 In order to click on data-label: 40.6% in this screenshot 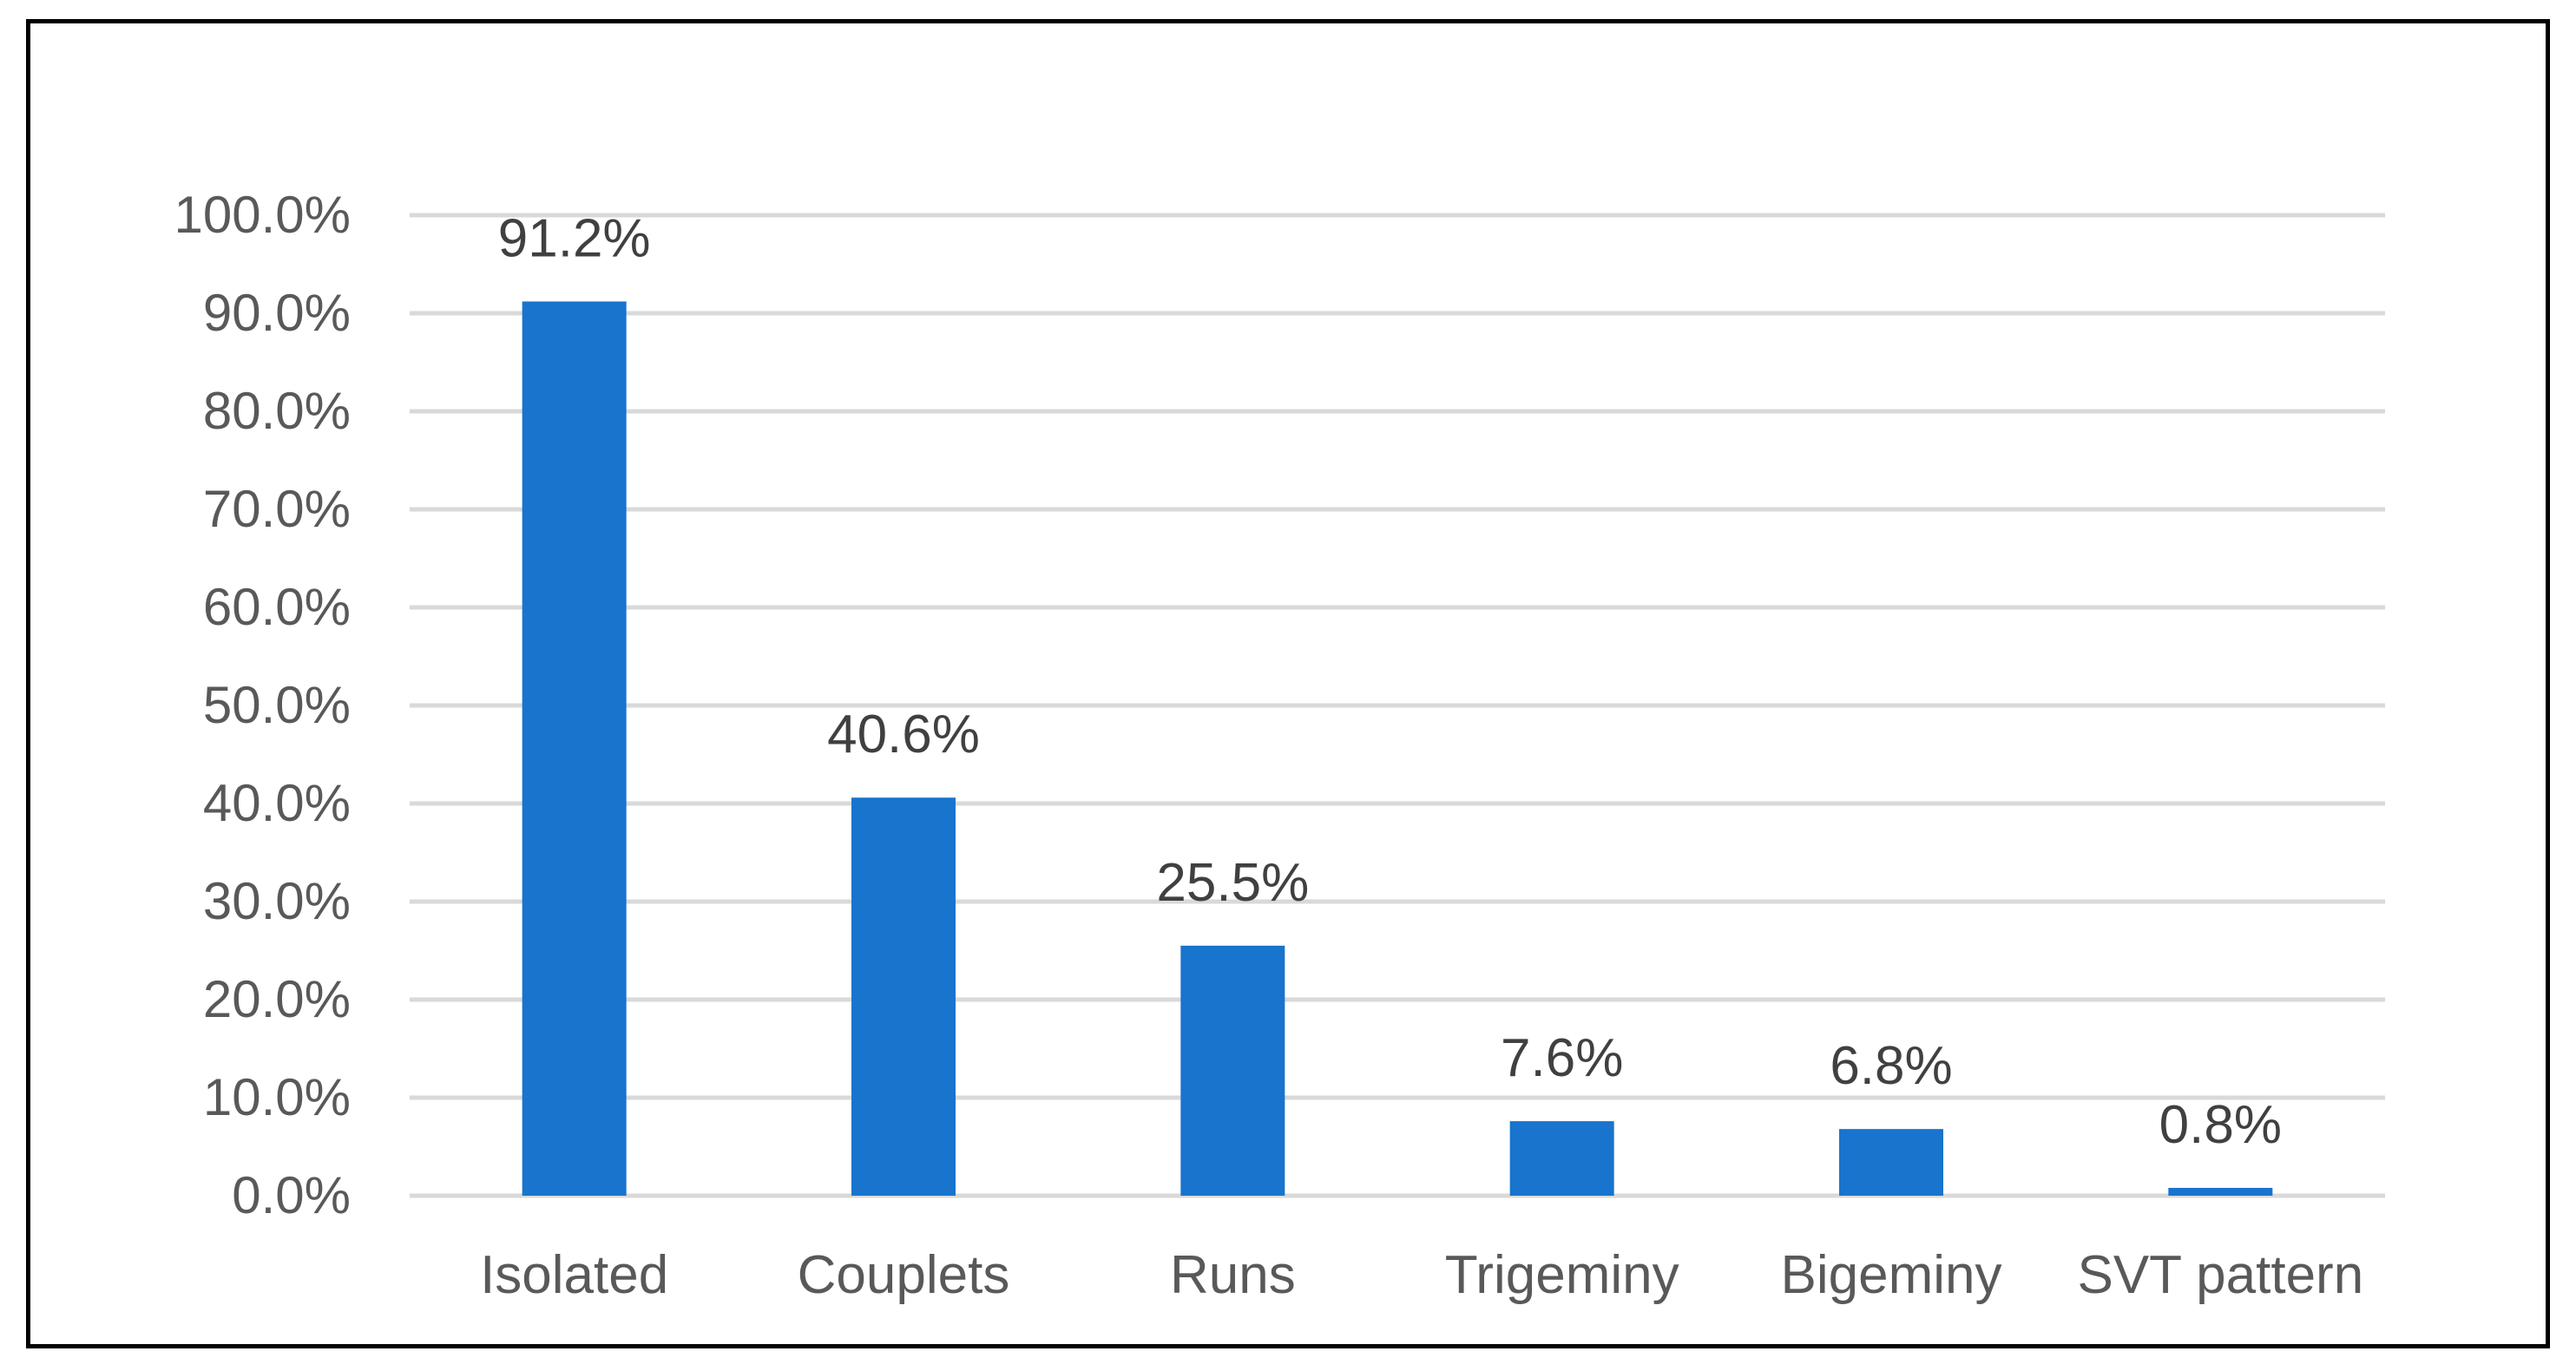, I will do `click(903, 734)`.